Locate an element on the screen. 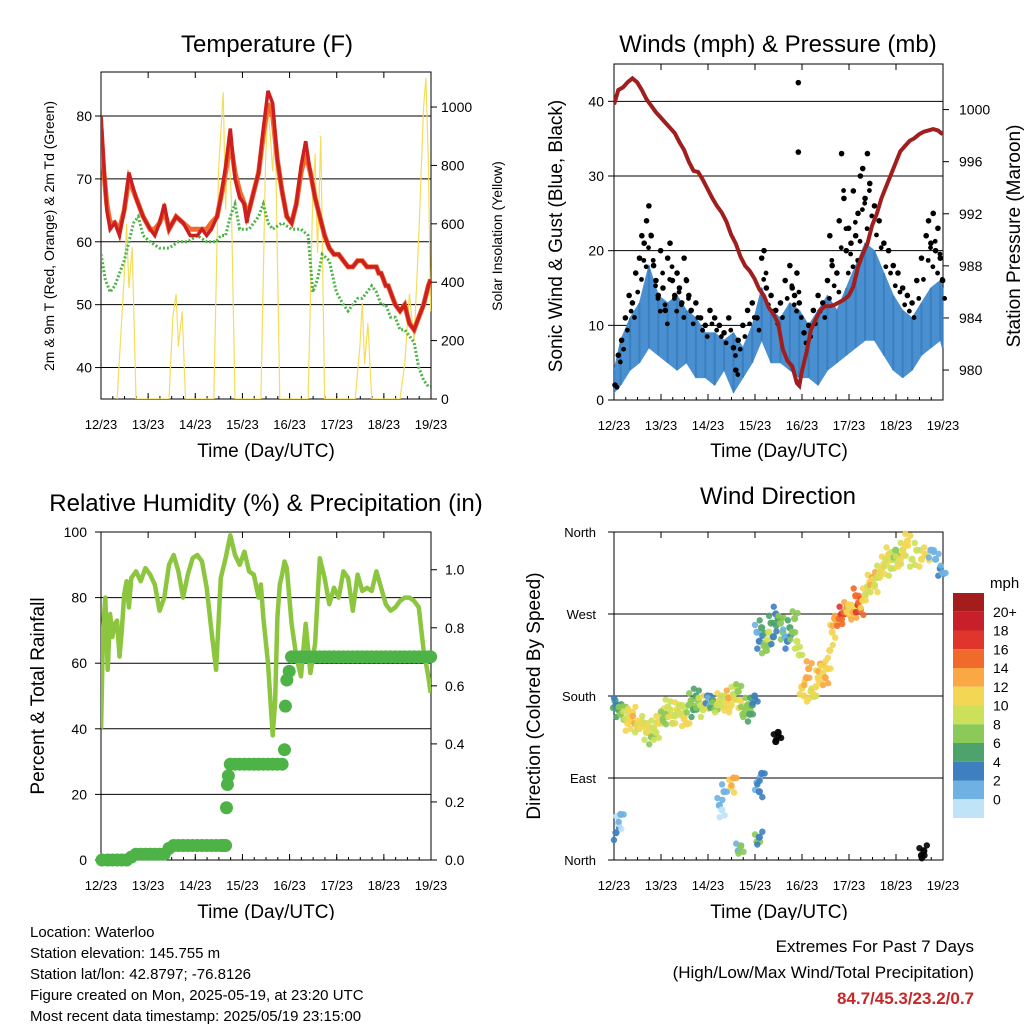 This screenshot has height=1027, width=1024. humidity-y2tick-label: 0.8 is located at coordinates (455, 628).